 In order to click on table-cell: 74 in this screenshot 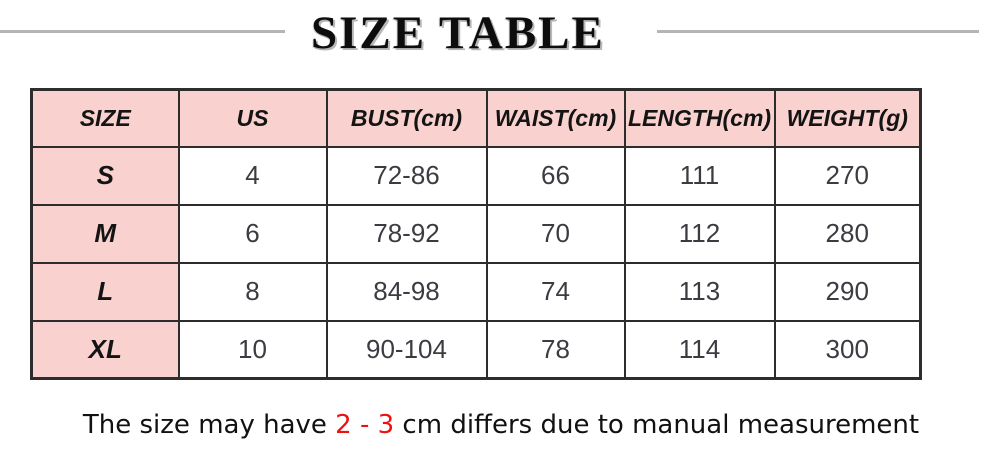, I will do `click(555, 291)`.